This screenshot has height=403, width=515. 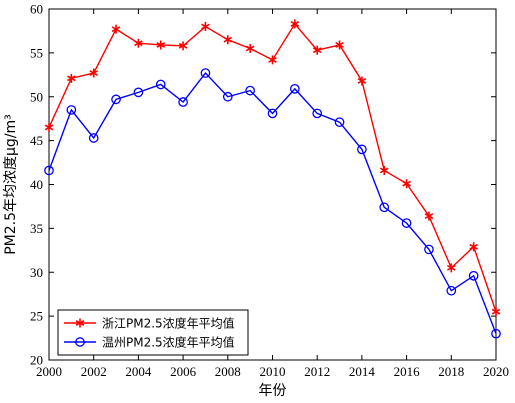 I want to click on y-tick-label: 50, so click(x=36, y=96).